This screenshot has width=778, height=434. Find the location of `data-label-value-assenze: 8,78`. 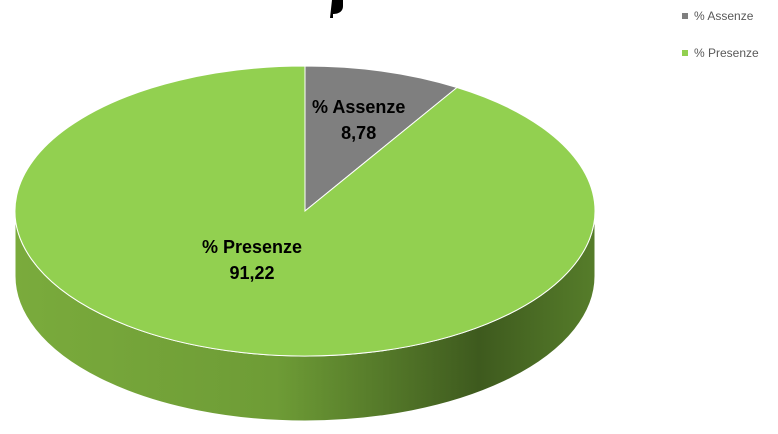

data-label-value-assenze: 8,78 is located at coordinates (358, 133).